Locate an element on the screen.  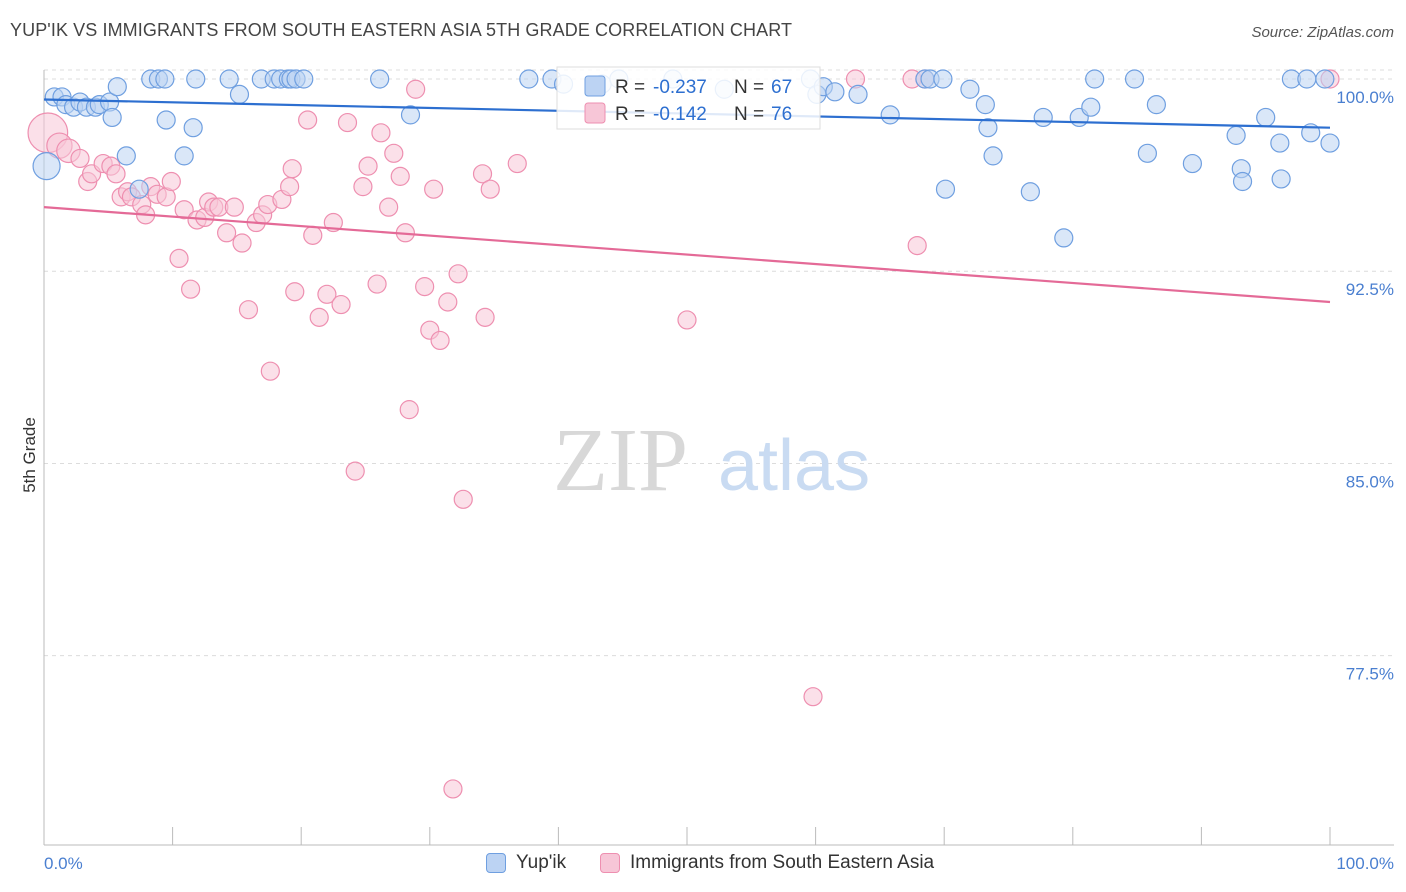
stats-legend-swatch-blue is located at coordinates (595, 86).